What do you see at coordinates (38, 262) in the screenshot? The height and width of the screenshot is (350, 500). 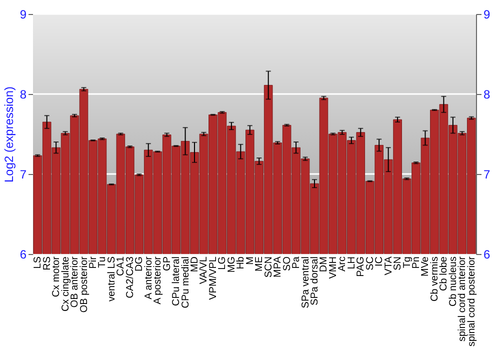 I see `x-tick-label: LS` at bounding box center [38, 262].